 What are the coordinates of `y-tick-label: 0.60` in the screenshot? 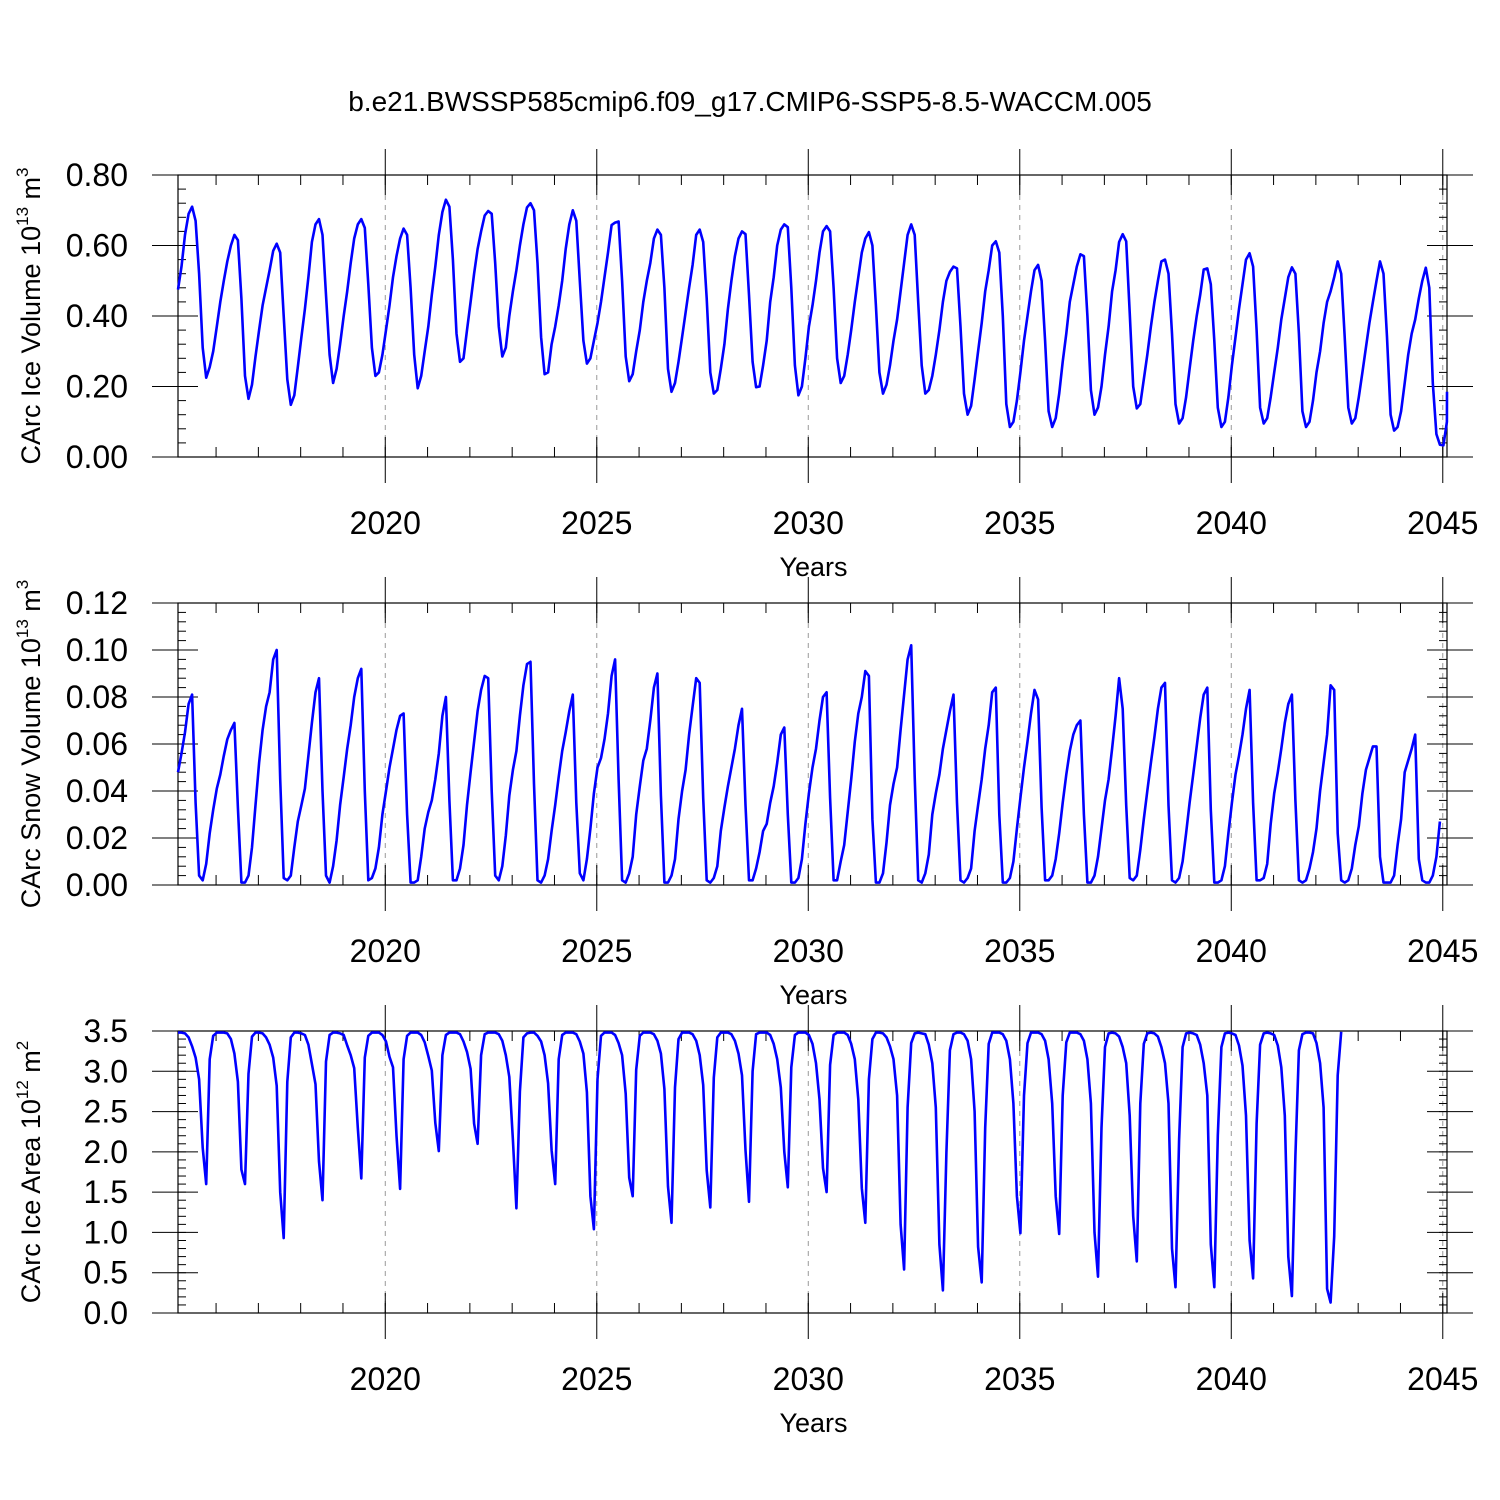 It's located at (97, 246).